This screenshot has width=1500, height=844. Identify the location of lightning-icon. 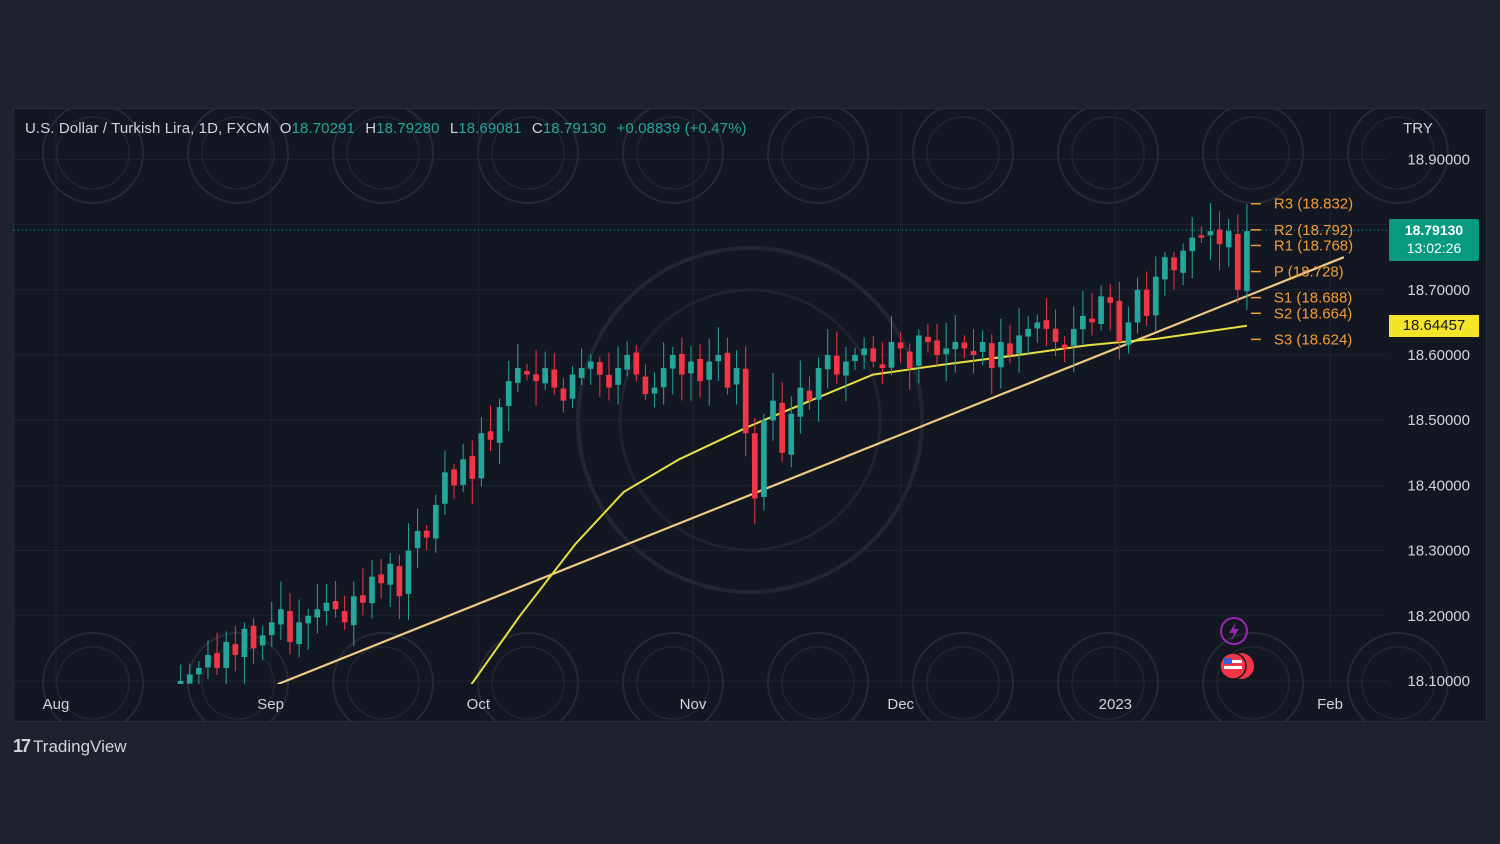
(1234, 631).